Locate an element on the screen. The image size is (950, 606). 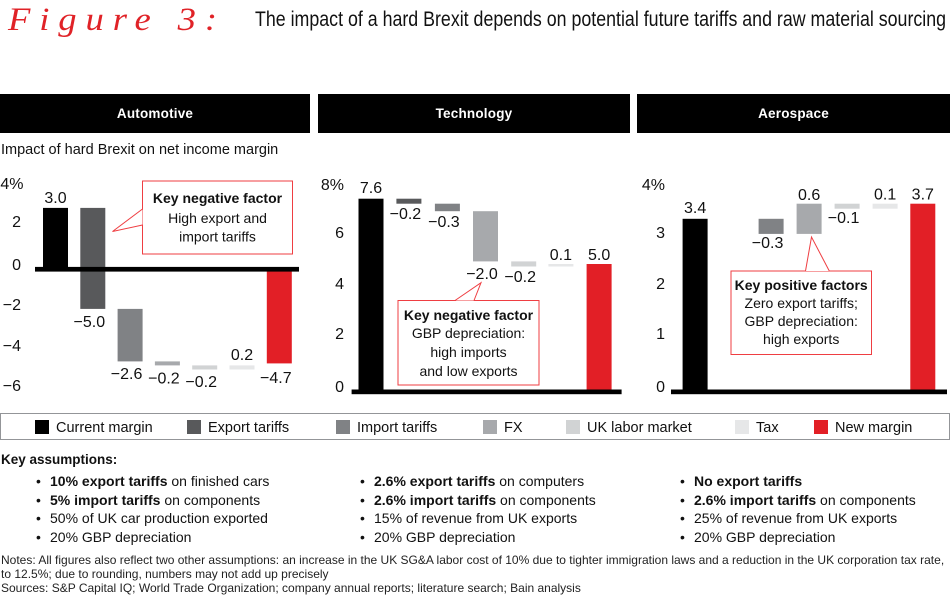
svg-text: 3.0 is located at coordinates (55, 198).